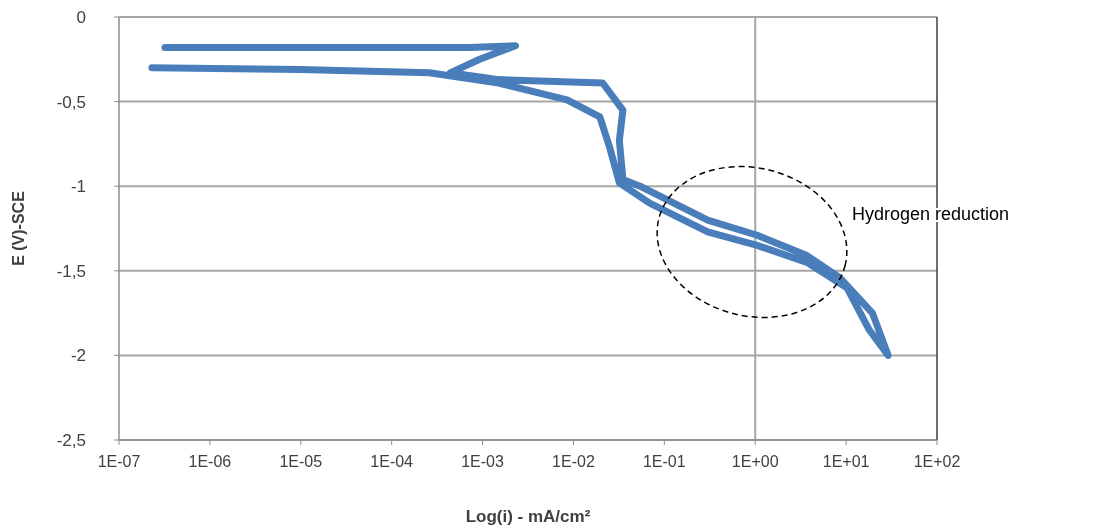  What do you see at coordinates (755, 461) in the screenshot?
I see `x-tick-label: 1E+00` at bounding box center [755, 461].